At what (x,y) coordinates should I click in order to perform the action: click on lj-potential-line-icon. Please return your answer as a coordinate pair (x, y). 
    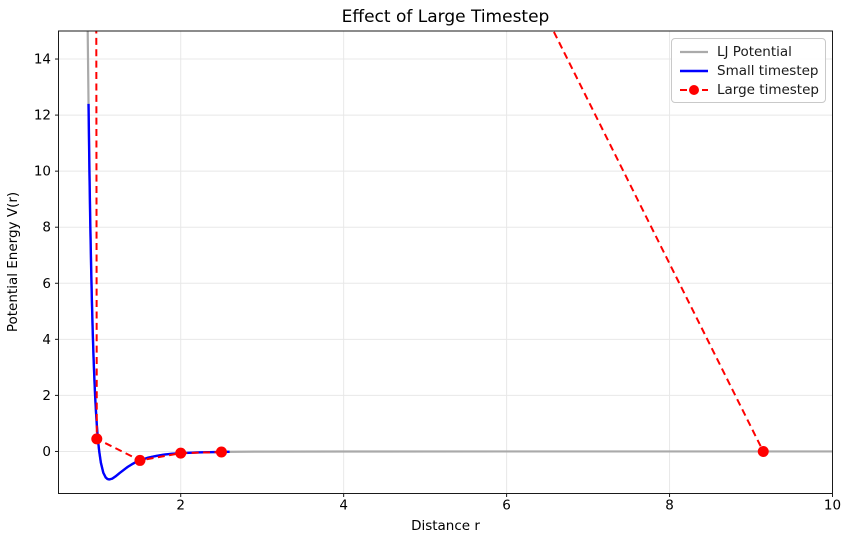
    Looking at the image, I should click on (694, 51).